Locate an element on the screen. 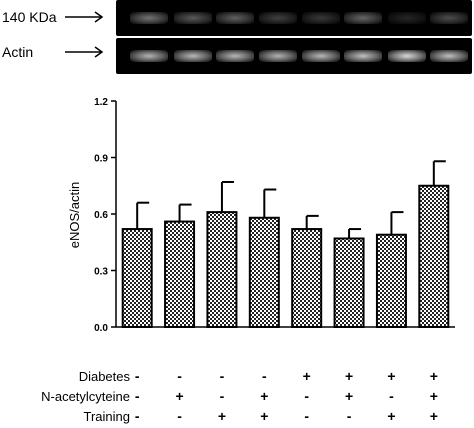  blot-label-140kda: 140 KDa is located at coordinates (29, 17).